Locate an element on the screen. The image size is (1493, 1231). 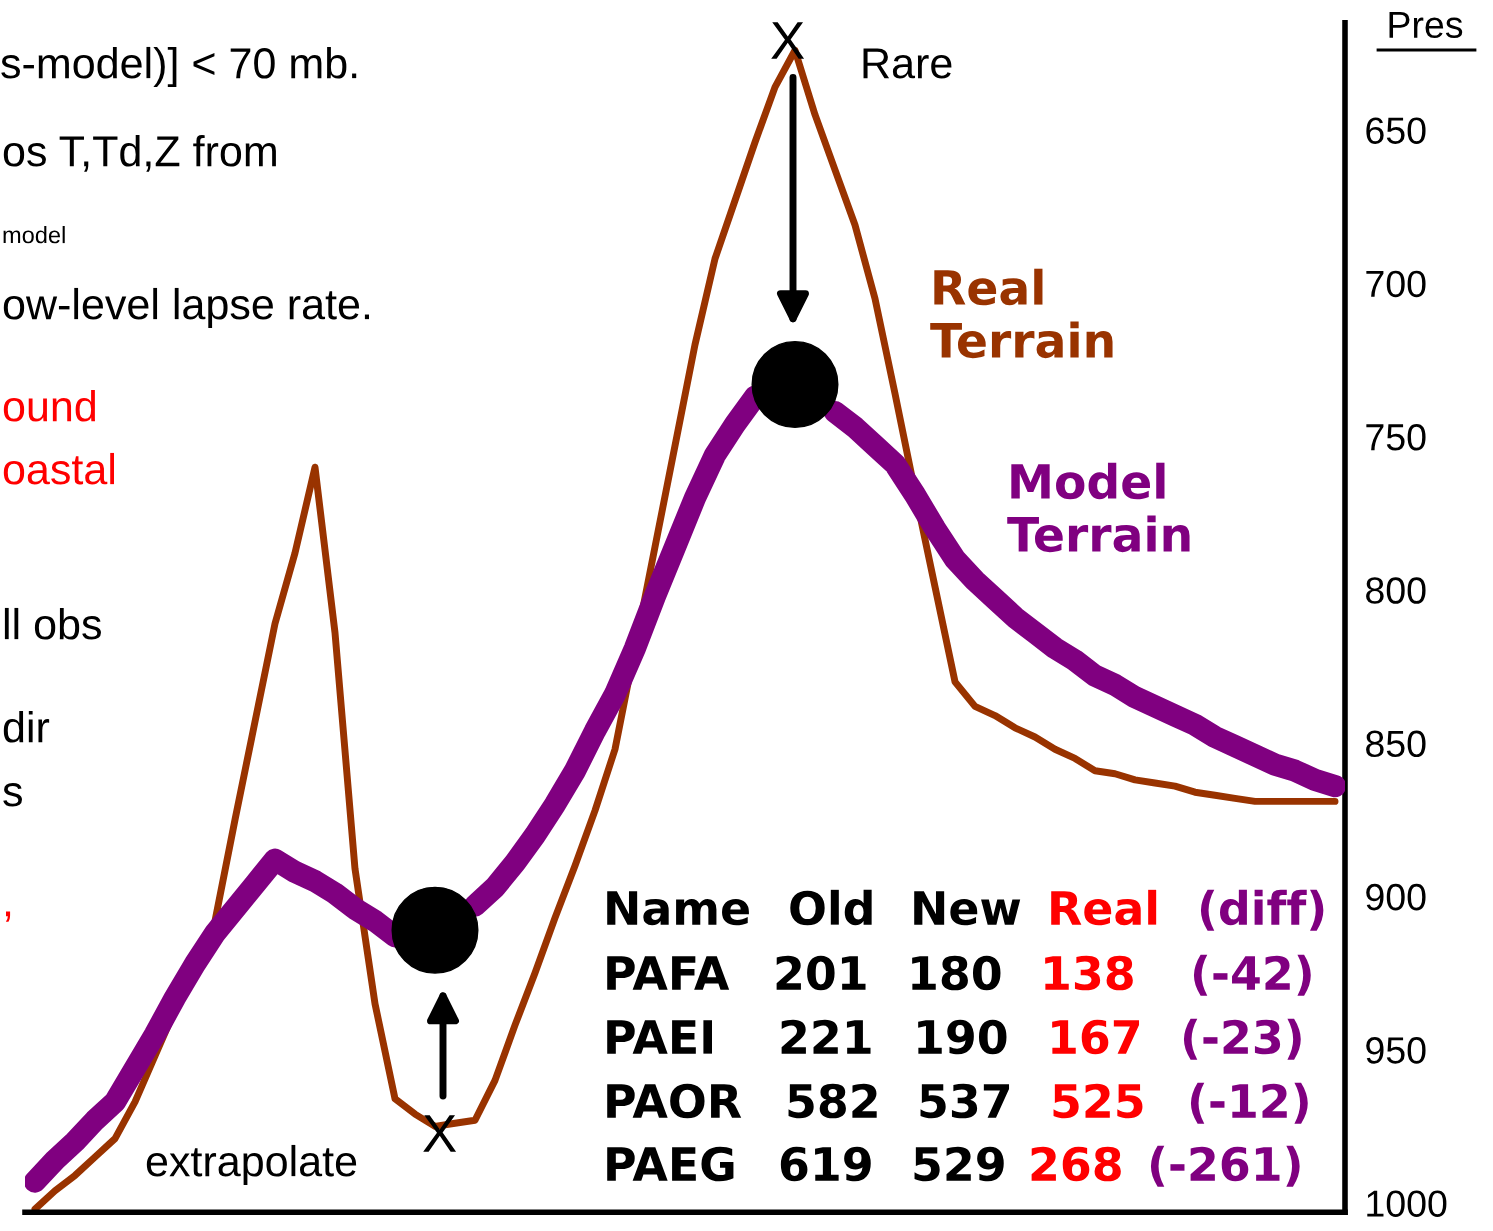
annotation: X is located at coordinates (788, 40).